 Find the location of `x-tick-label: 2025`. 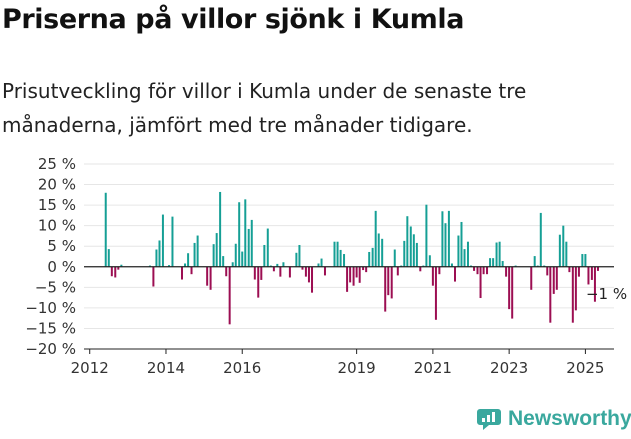

x-tick-label: 2025 is located at coordinates (585, 368).